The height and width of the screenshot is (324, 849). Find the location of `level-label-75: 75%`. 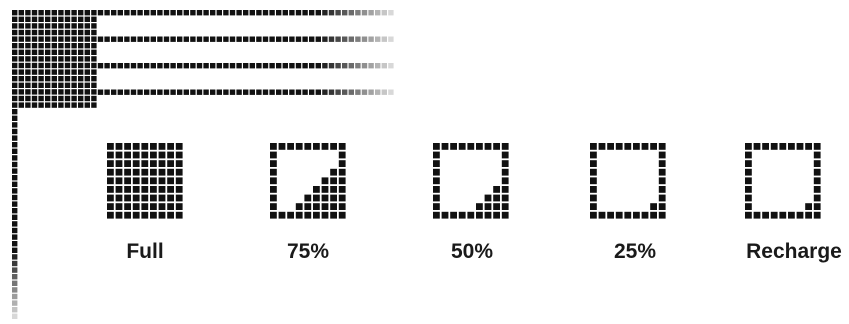

level-label-75: 75% is located at coordinates (308, 251).